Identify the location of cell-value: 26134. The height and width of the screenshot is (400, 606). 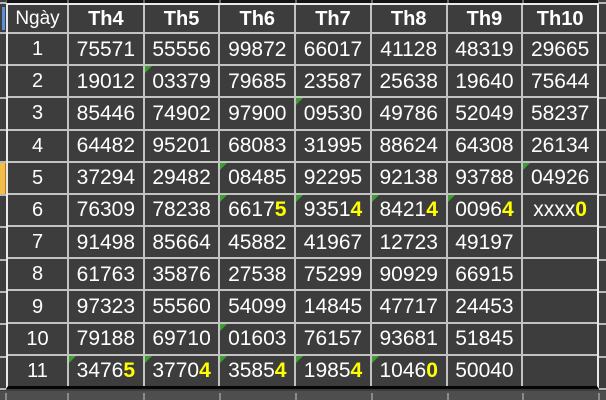
(560, 146).